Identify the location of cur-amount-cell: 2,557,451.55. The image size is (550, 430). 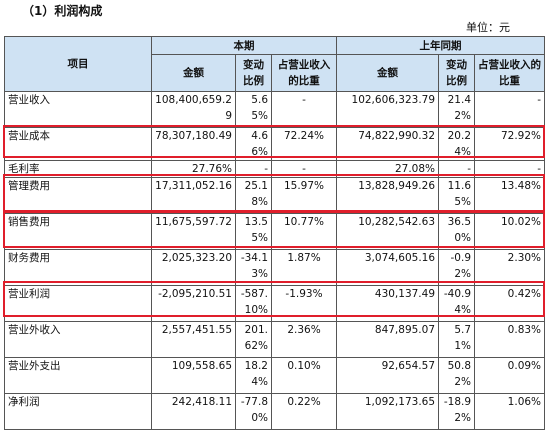
(193, 339).